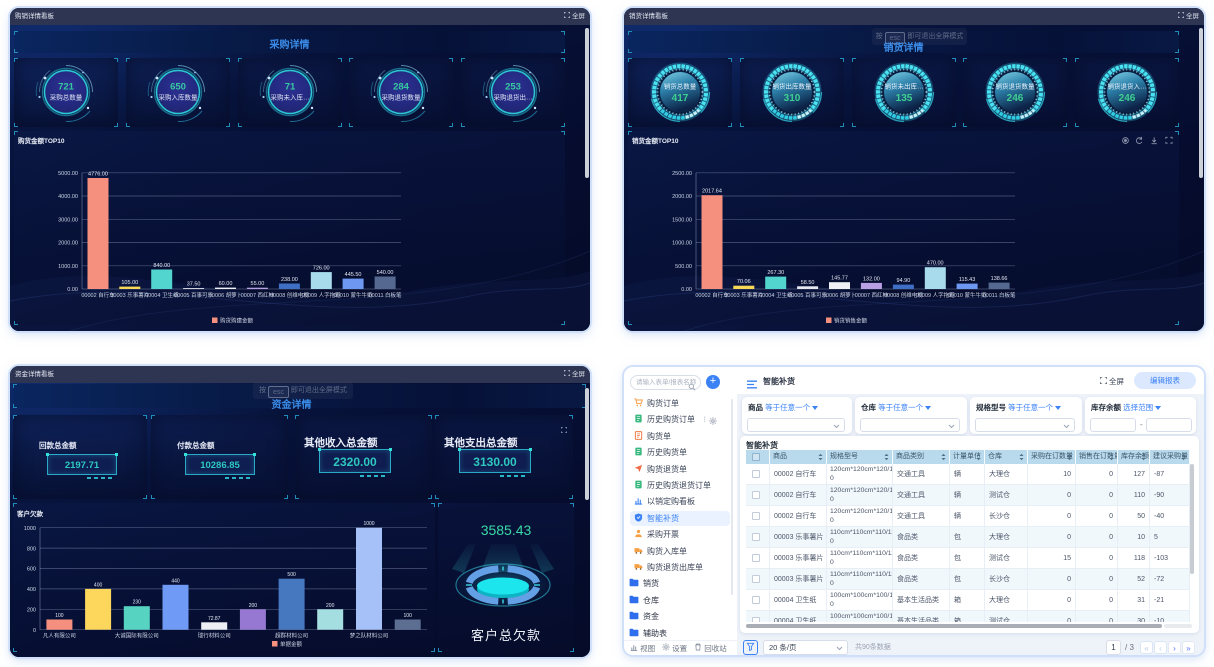  What do you see at coordinates (226, 284) in the screenshot?
I see `svg-text: 60.00` at bounding box center [226, 284].